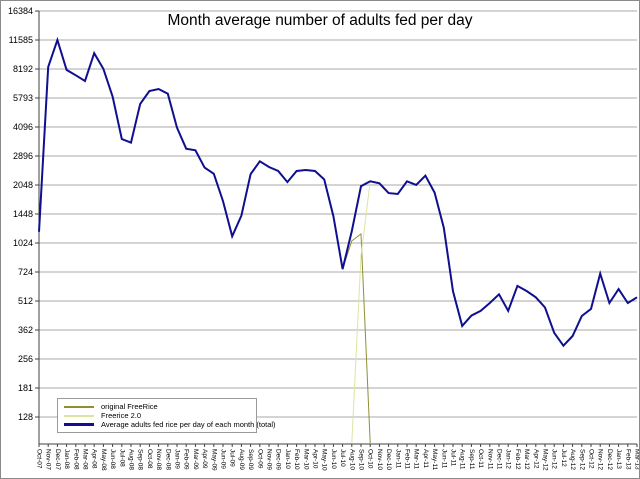 Image resolution: width=640 pixels, height=479 pixels. Describe the element at coordinates (499, 459) in the screenshot. I see `x-tick-label: Dec-11` at that location.